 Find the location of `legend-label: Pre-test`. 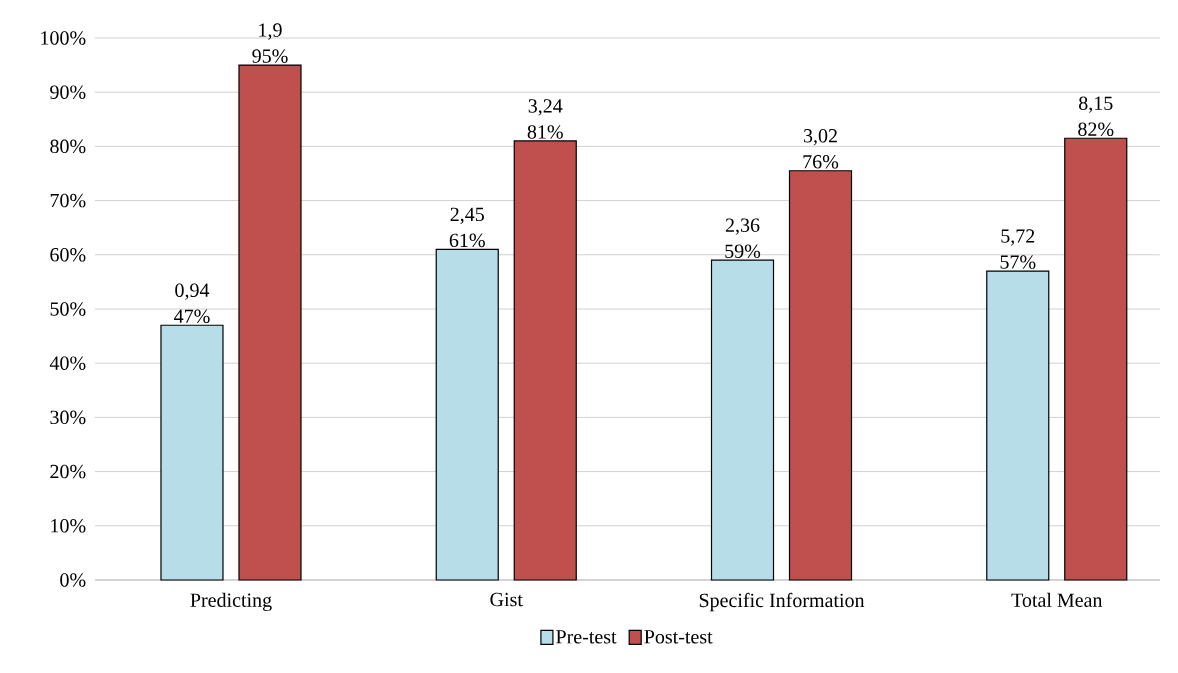

legend-label: Pre-test is located at coordinates (586, 637).